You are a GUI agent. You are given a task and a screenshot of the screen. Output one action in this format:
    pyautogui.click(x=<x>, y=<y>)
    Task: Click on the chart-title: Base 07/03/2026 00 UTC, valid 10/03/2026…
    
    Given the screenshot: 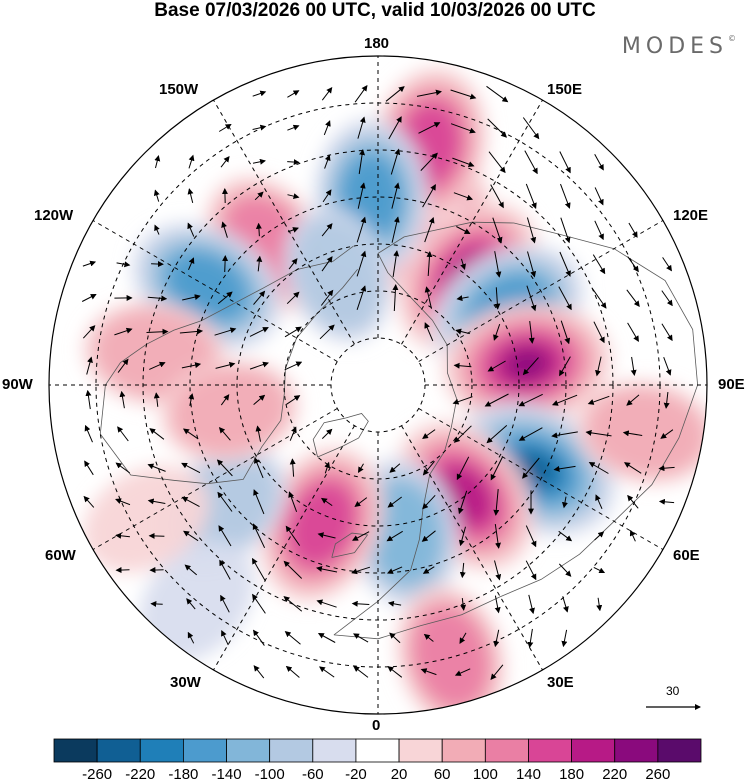 What is the action you would take?
    pyautogui.click(x=375, y=10)
    